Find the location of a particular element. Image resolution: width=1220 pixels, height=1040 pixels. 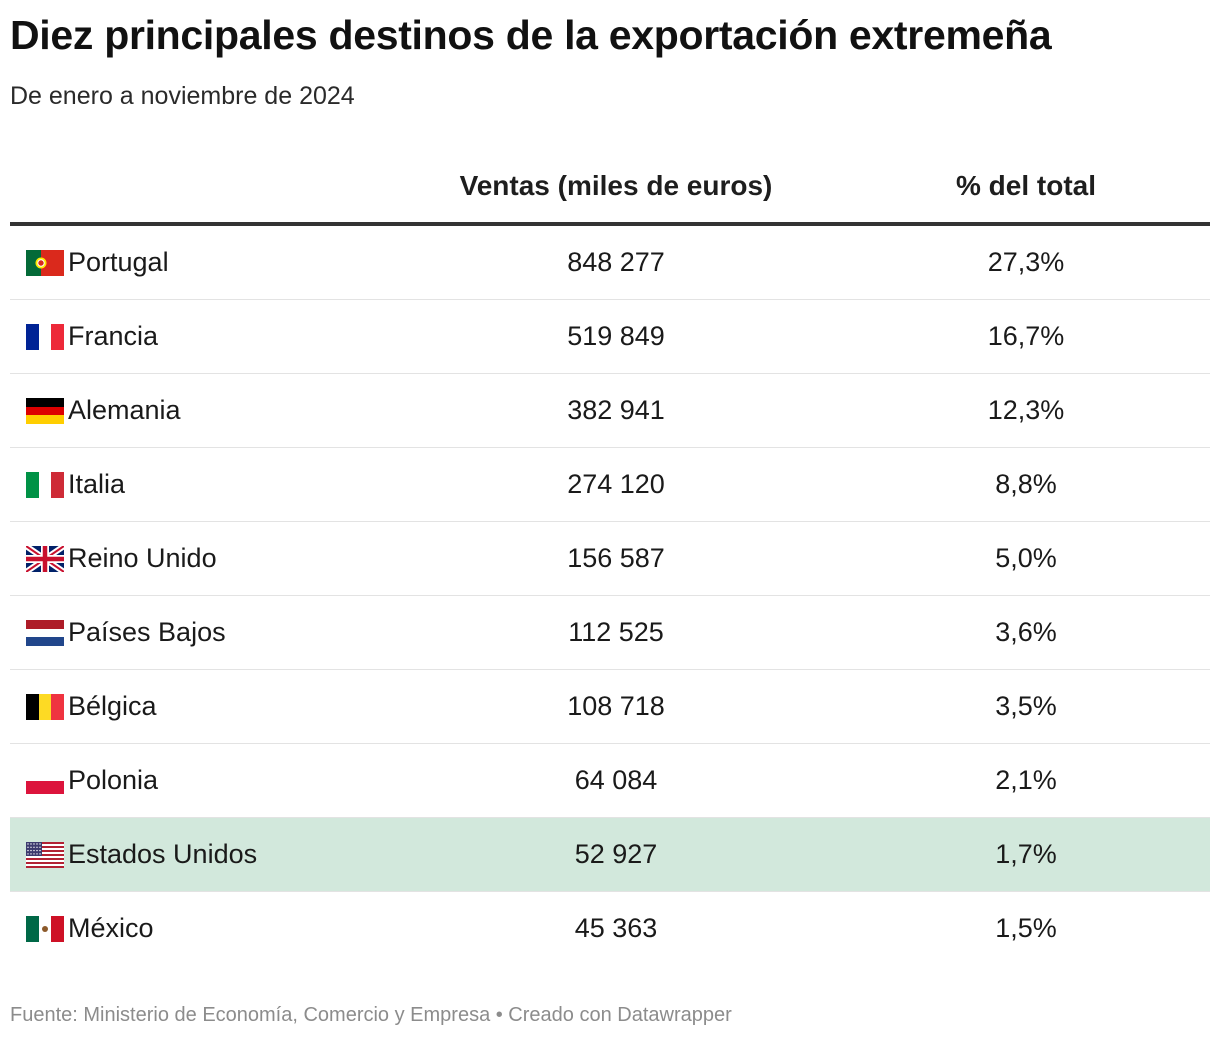

table-row: Bélgica 108 718 3,5% is located at coordinates (610, 706).